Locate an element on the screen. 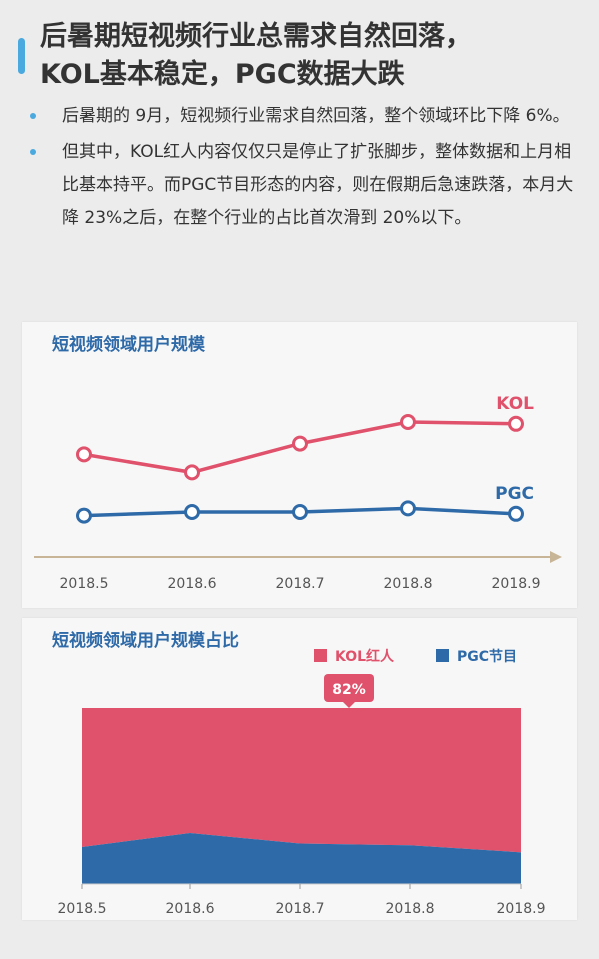 This screenshot has width=599, height=959. legend-label: PGC节目 is located at coordinates (487, 656).